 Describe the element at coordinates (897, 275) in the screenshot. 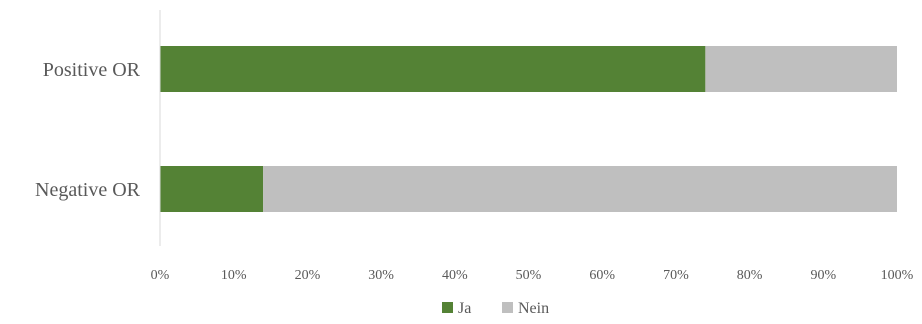

I see `x-tick-label: 100%` at that location.